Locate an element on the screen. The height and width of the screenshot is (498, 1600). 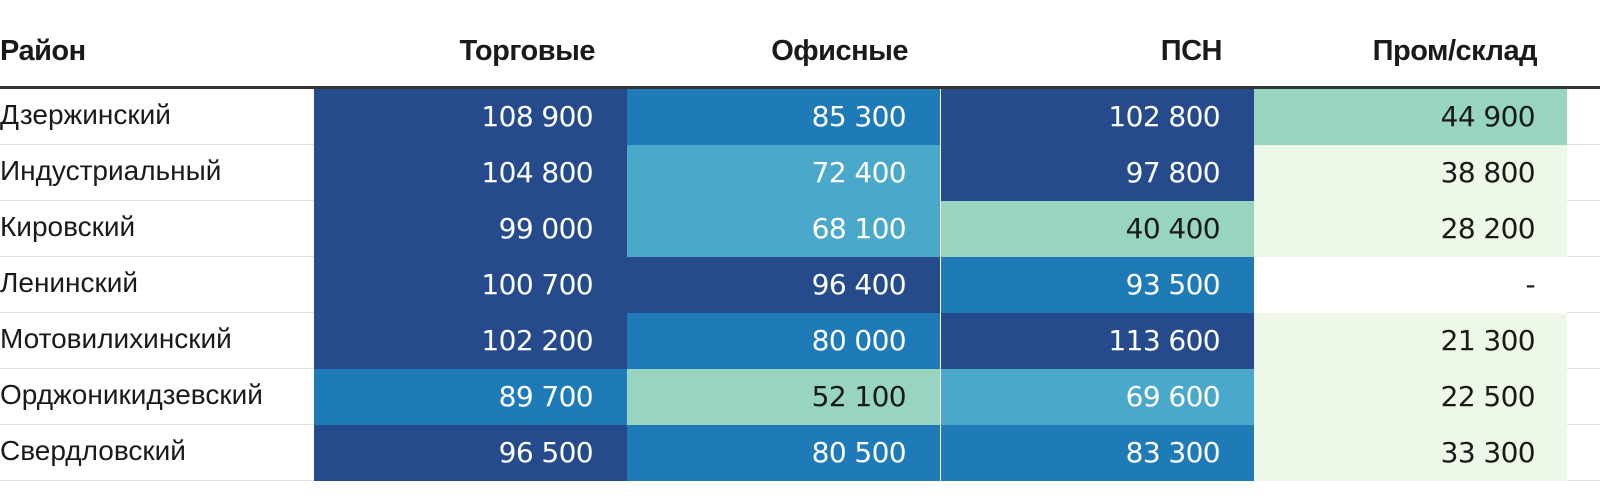
table-row: Индустриальный 104 800 72 400 97 800 38 800 is located at coordinates (800, 173).